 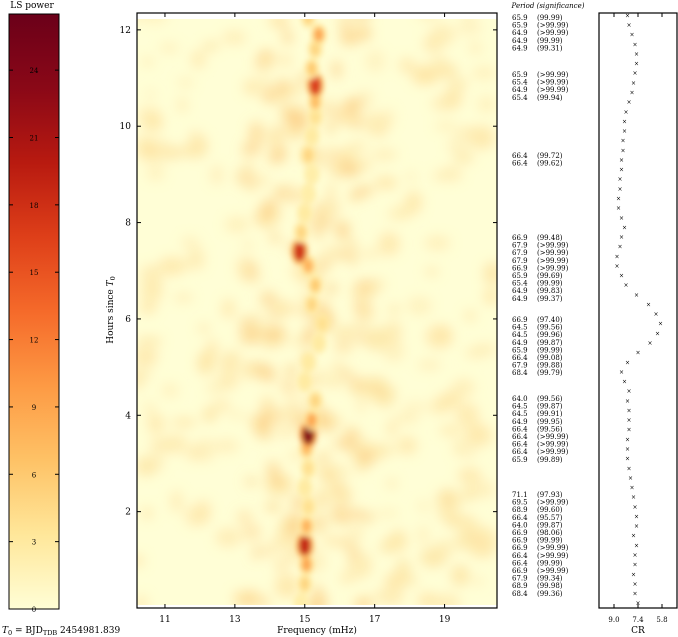 What do you see at coordinates (520, 525) in the screenshot?
I see `period-value: 64.0` at bounding box center [520, 525].